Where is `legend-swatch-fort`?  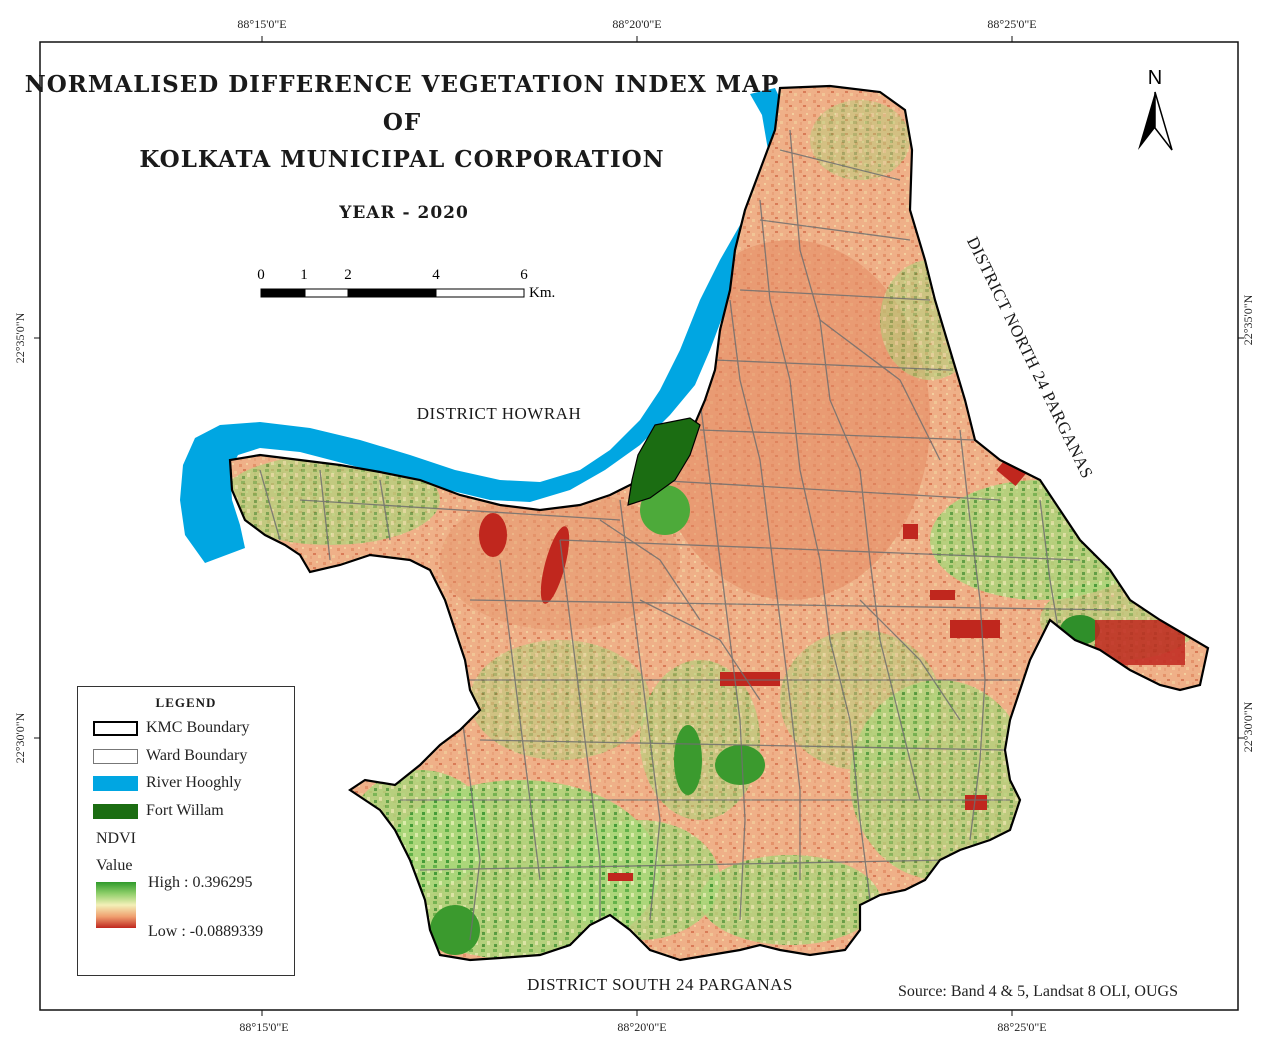
legend-swatch-fort is located at coordinates (115, 811).